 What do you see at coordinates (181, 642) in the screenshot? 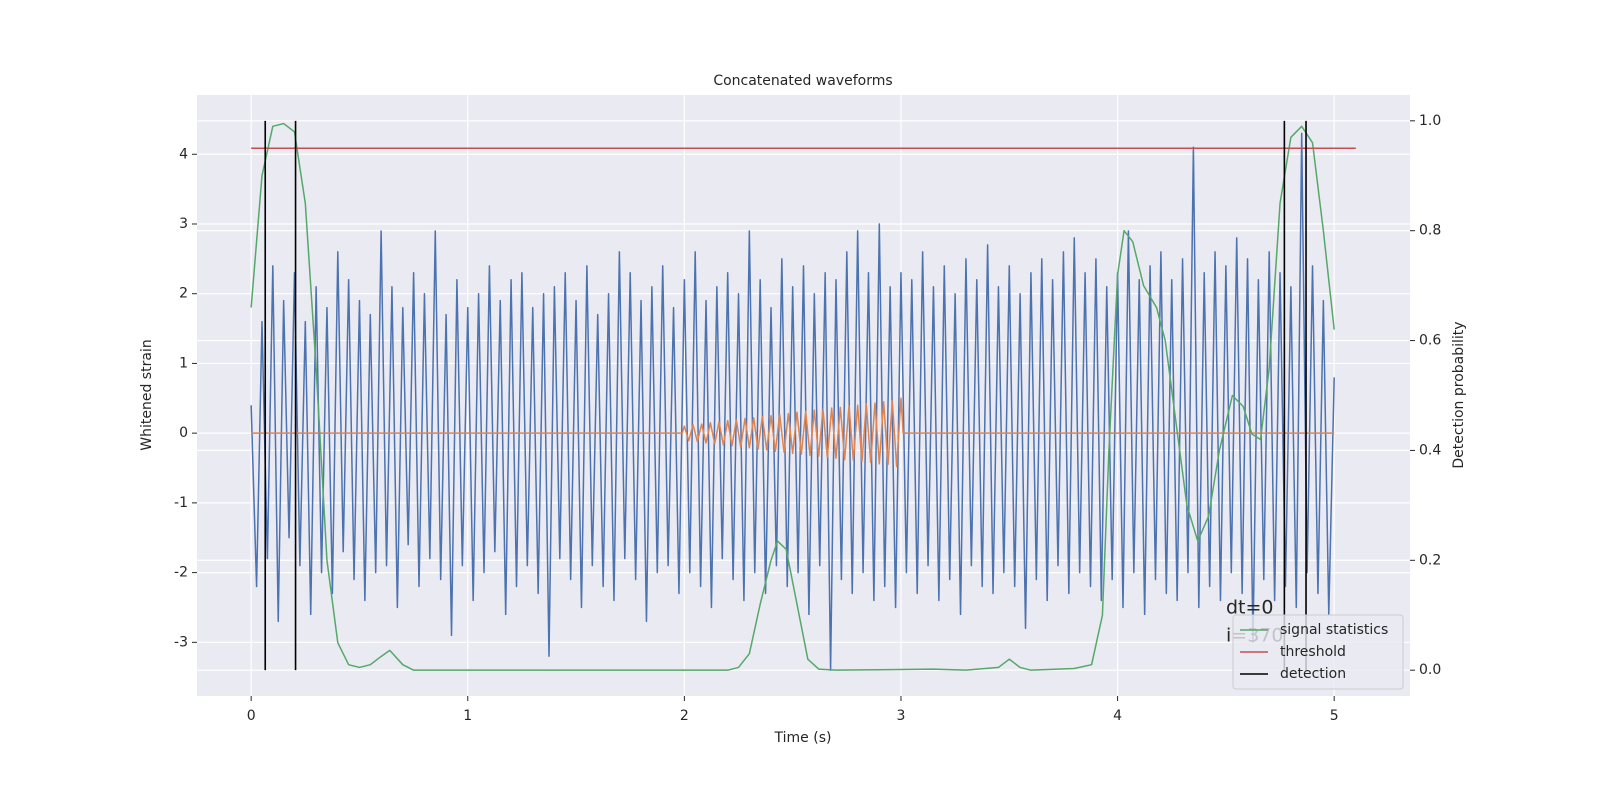
I see `y-tick-label: -3` at bounding box center [181, 642].